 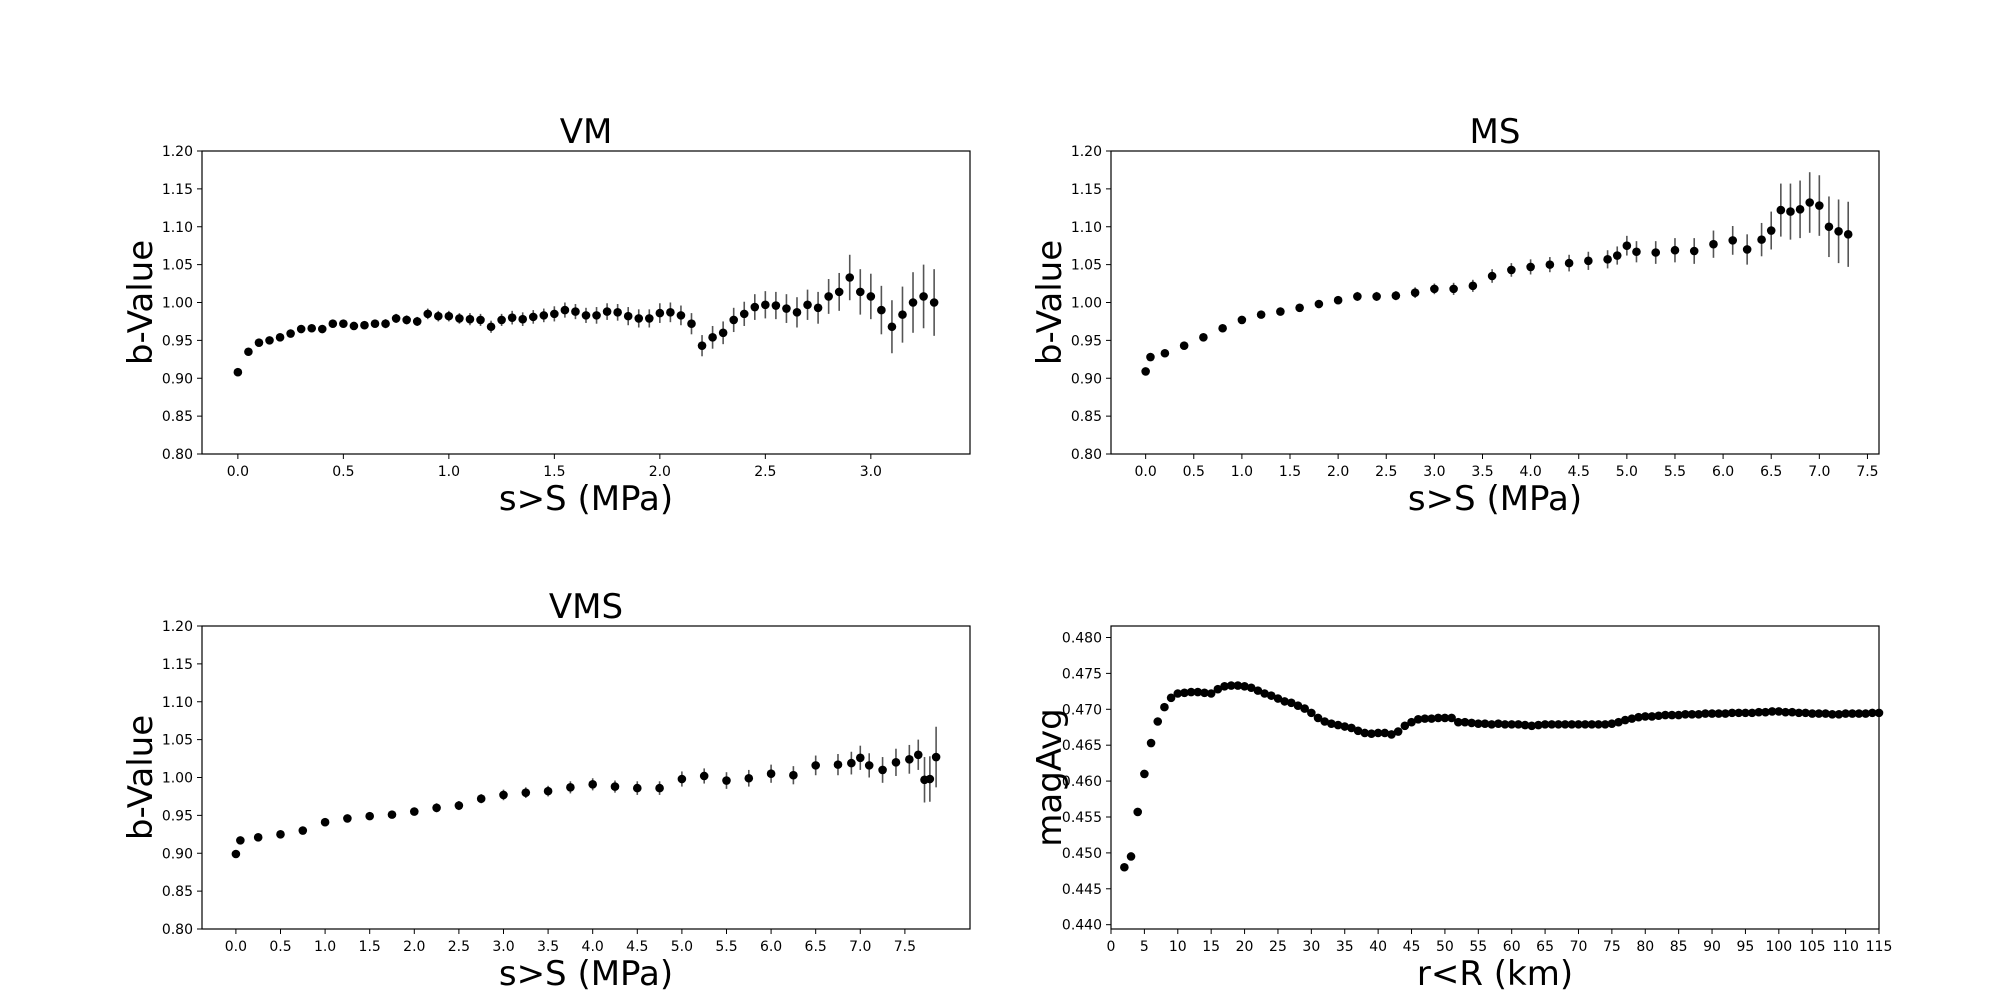 I want to click on y-tick-label: 0.80, so click(x=177, y=930).